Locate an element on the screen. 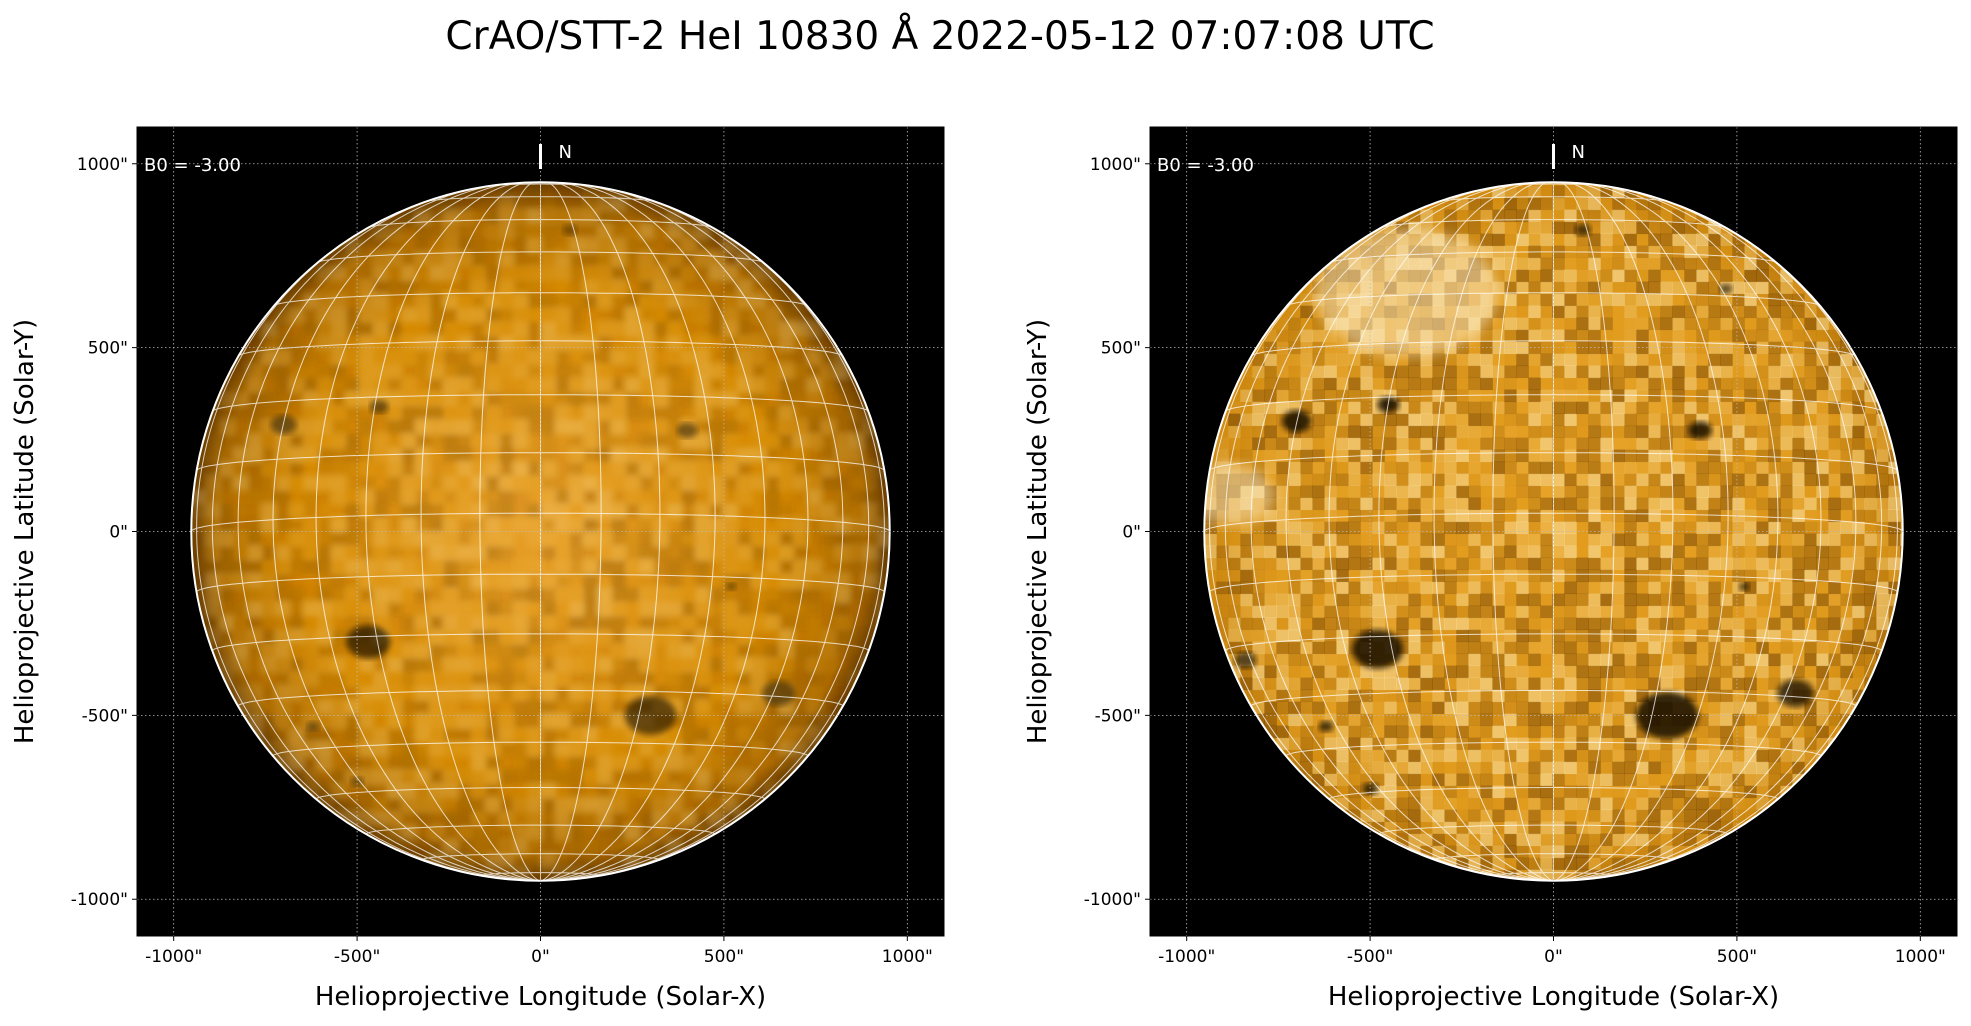 This screenshot has width=1971, height=1026. x-tick-label: 500" is located at coordinates (1737, 957).